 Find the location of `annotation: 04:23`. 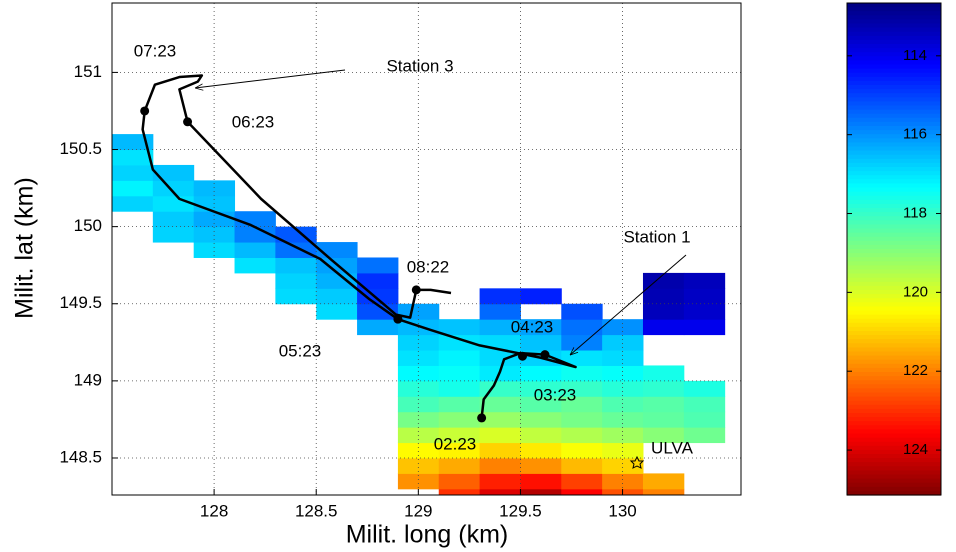

annotation: 04:23 is located at coordinates (532, 326).